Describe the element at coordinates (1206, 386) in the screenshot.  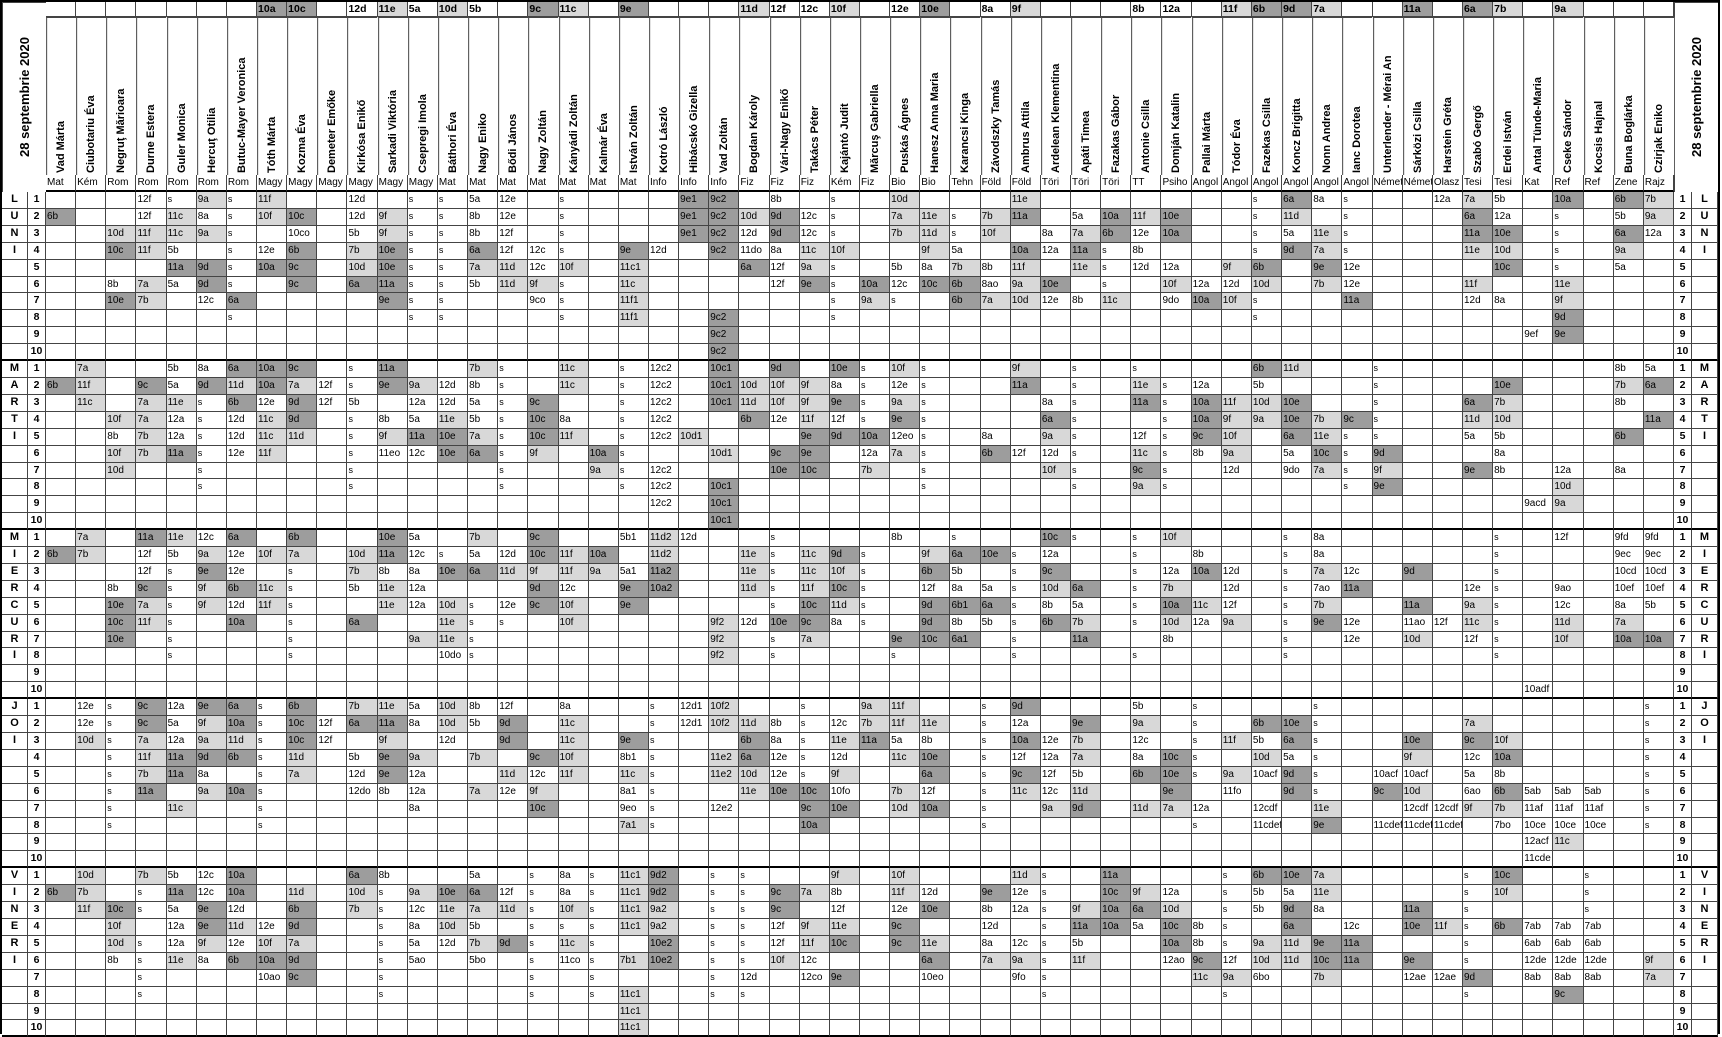
I see `timetable-cell: 12a` at that location.